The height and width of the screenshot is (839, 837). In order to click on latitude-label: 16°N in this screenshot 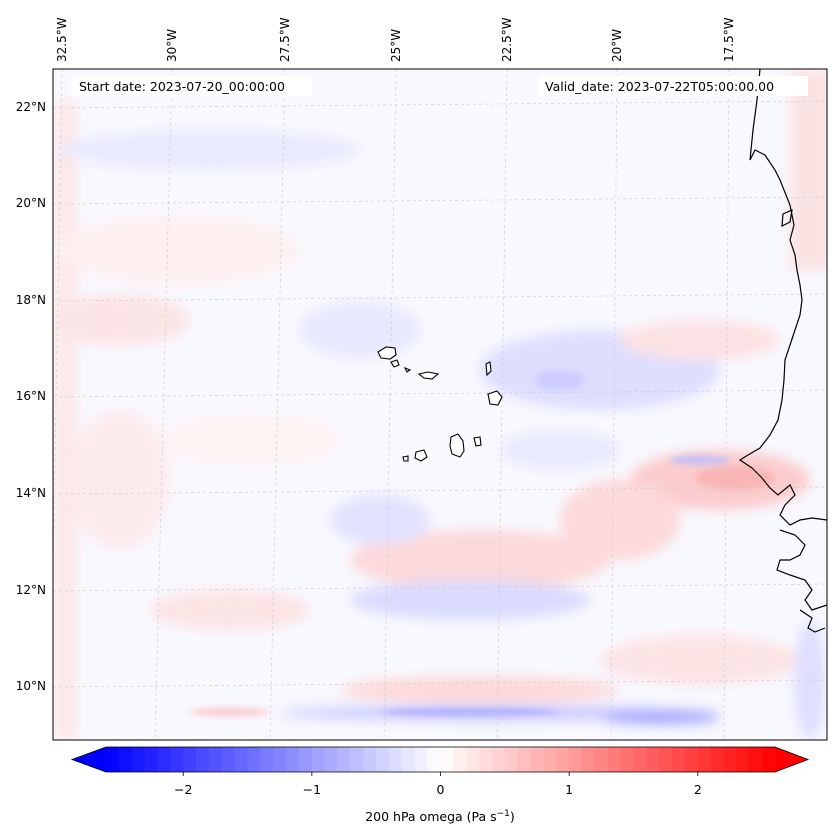, I will do `click(31, 396)`.